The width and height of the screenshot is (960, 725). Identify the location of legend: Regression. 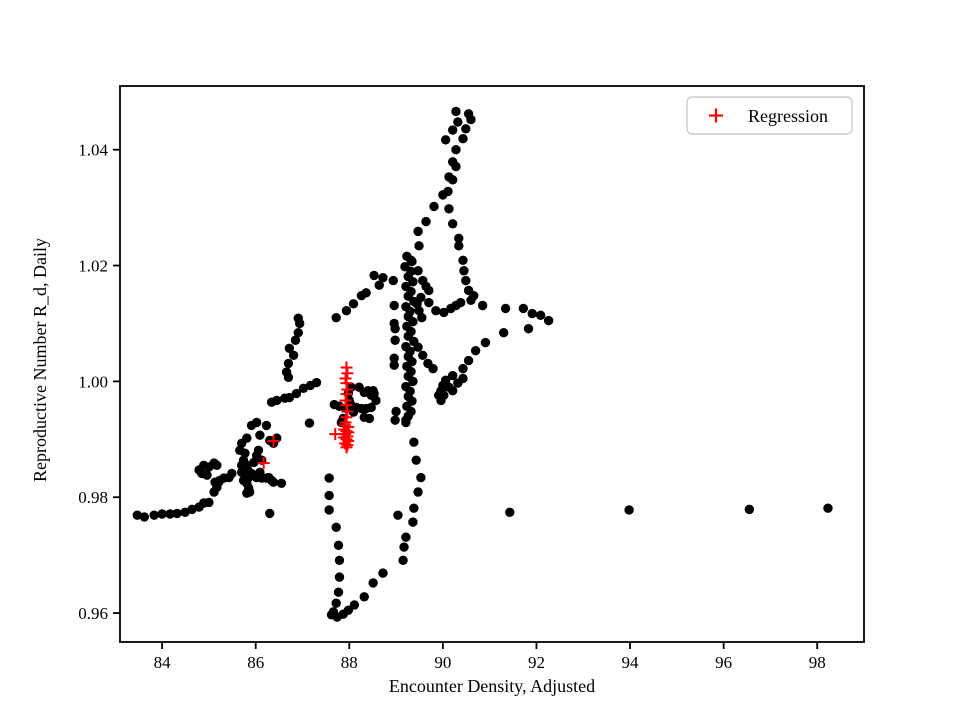
(769, 115).